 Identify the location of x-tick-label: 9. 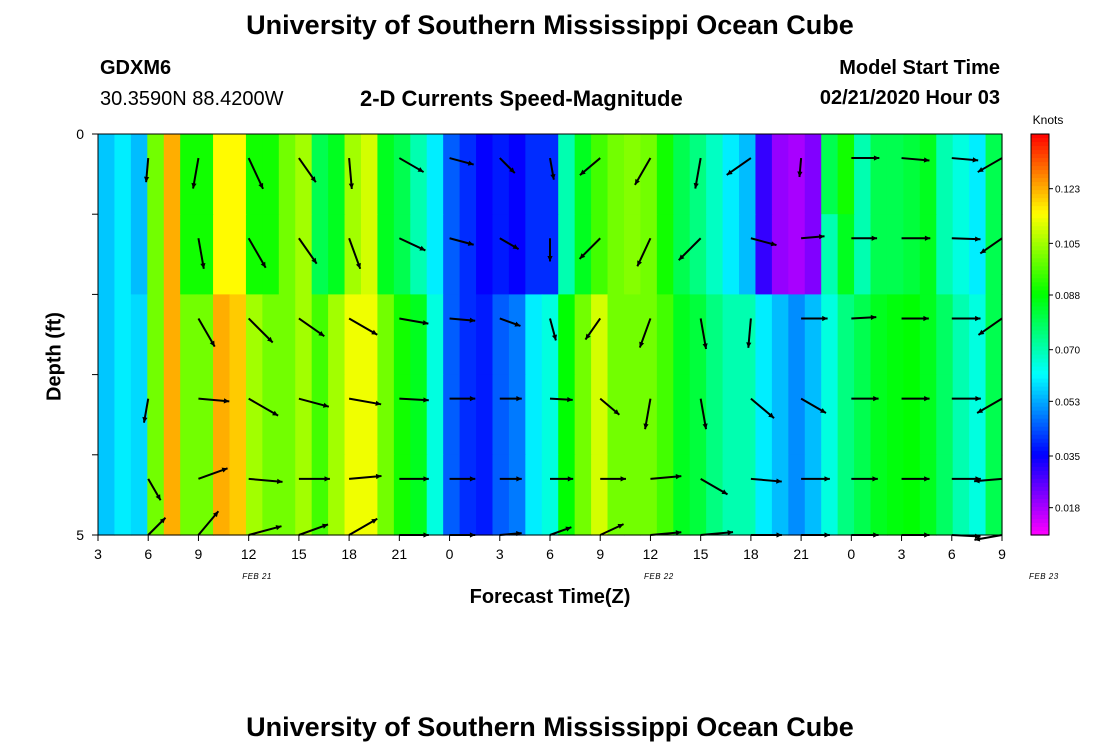
(199, 554).